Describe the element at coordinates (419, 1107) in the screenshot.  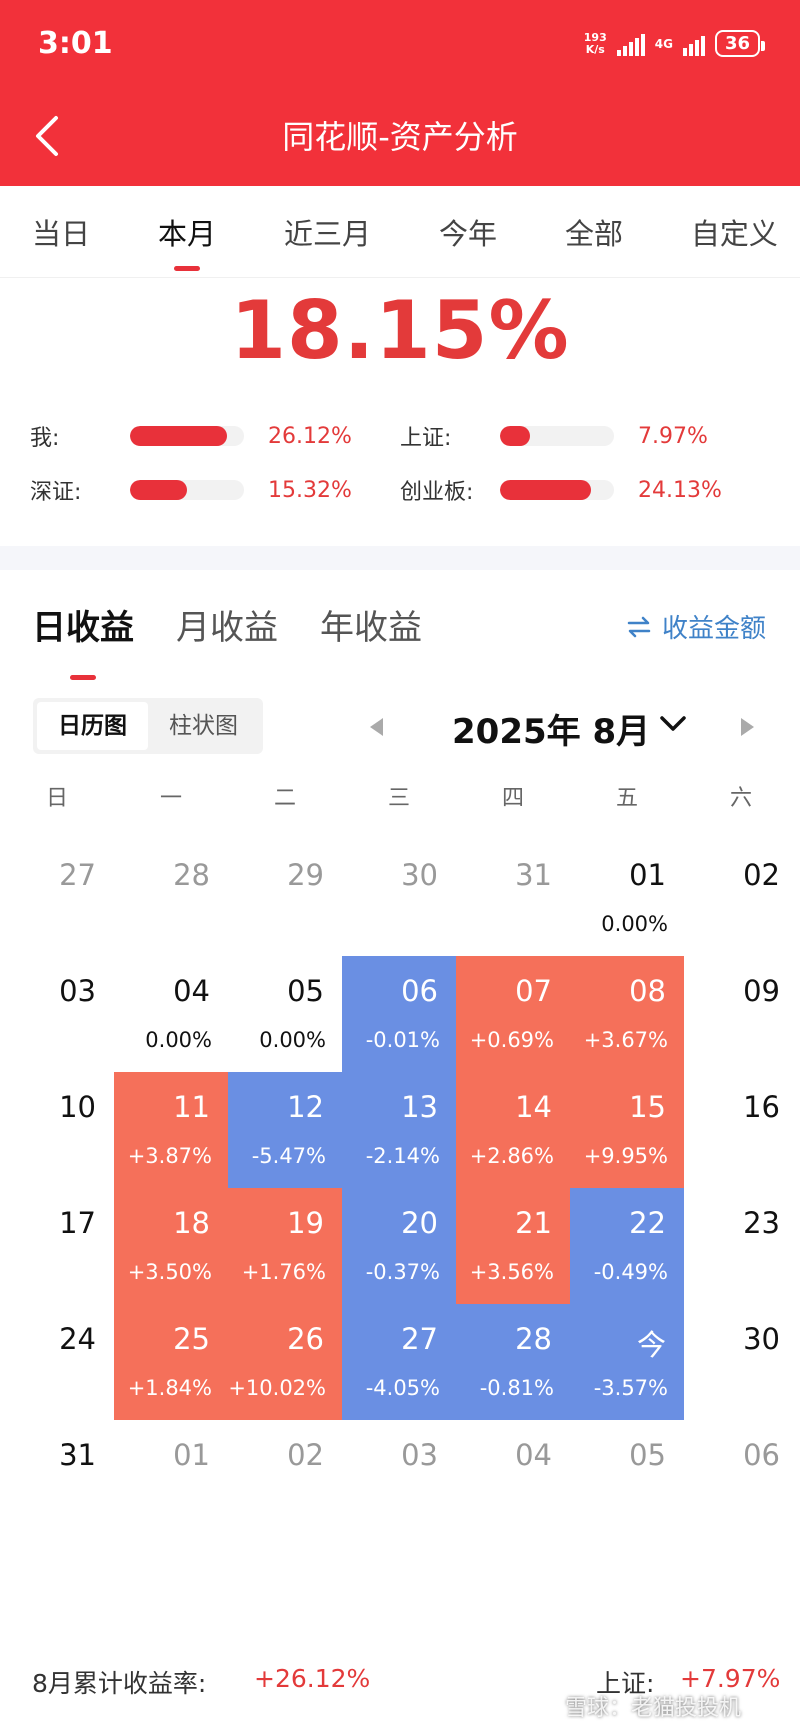
I see `calendar-day-number: 13` at that location.